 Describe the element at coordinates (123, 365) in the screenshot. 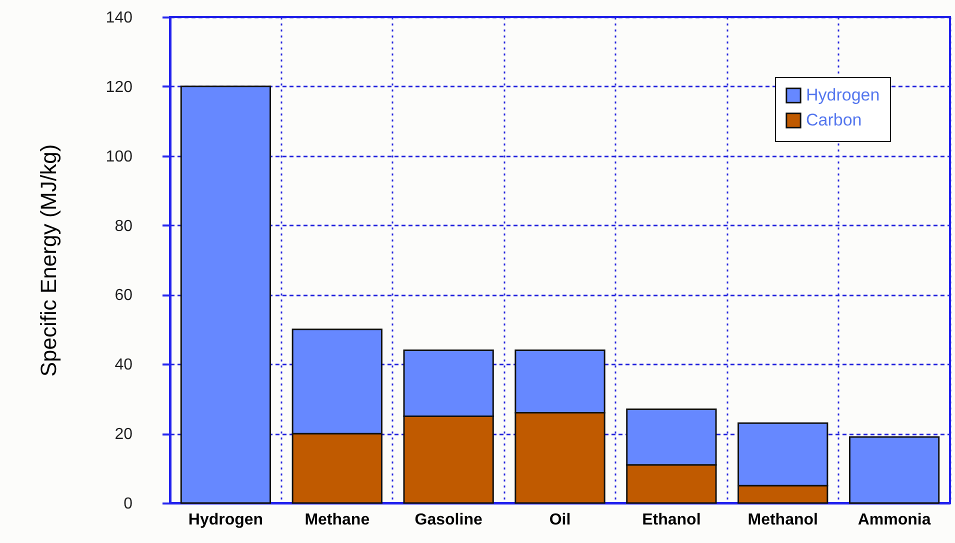

I see `y-tick-label: 40` at that location.